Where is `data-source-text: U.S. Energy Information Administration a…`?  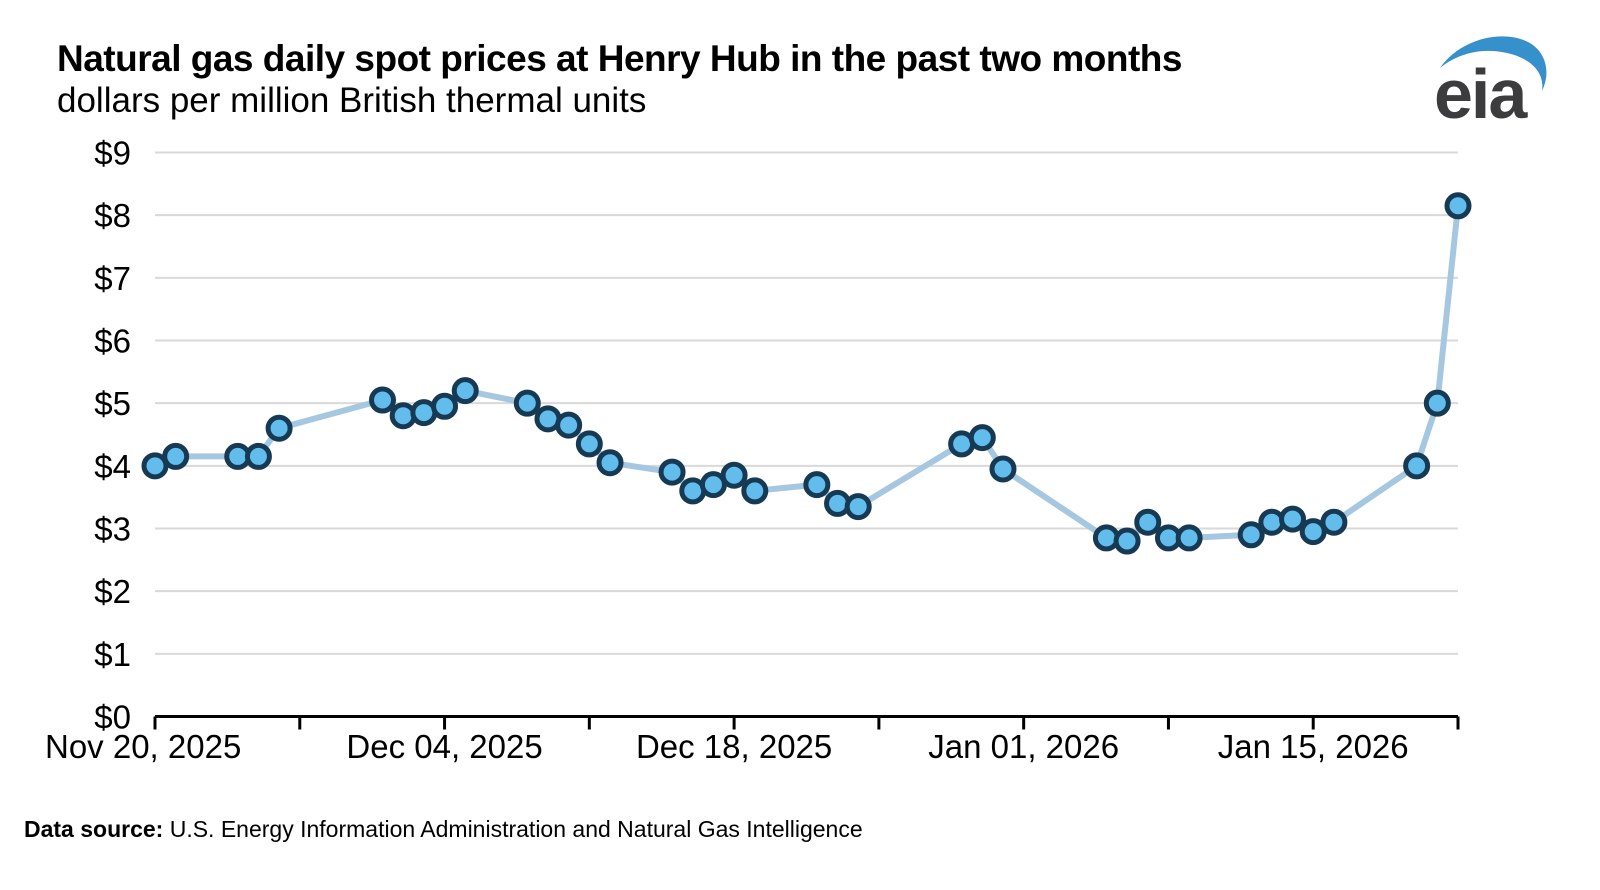 data-source-text: U.S. Energy Information Administration a… is located at coordinates (513, 829).